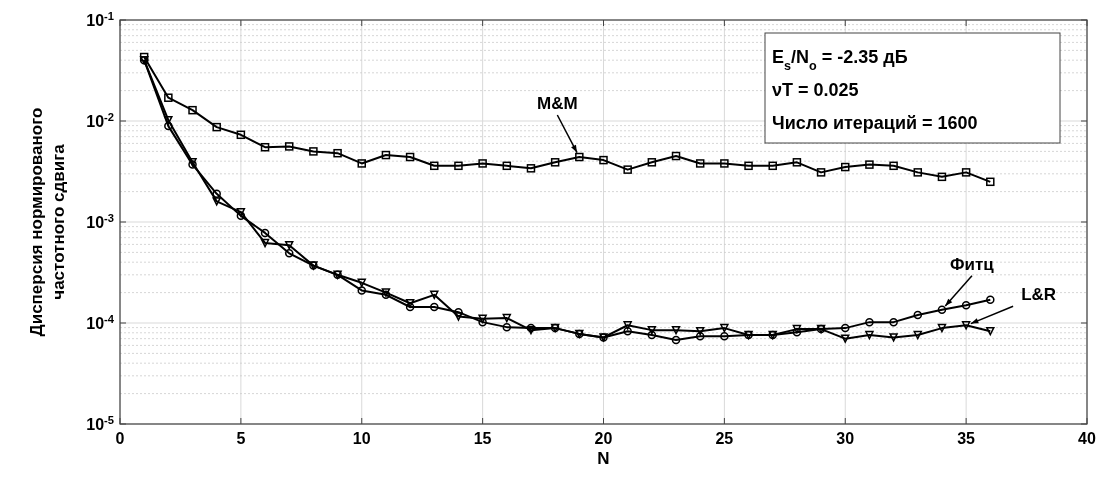 Image resolution: width=1104 pixels, height=485 pixels. What do you see at coordinates (724, 438) in the screenshot?
I see `x-tick-label: 25` at bounding box center [724, 438].